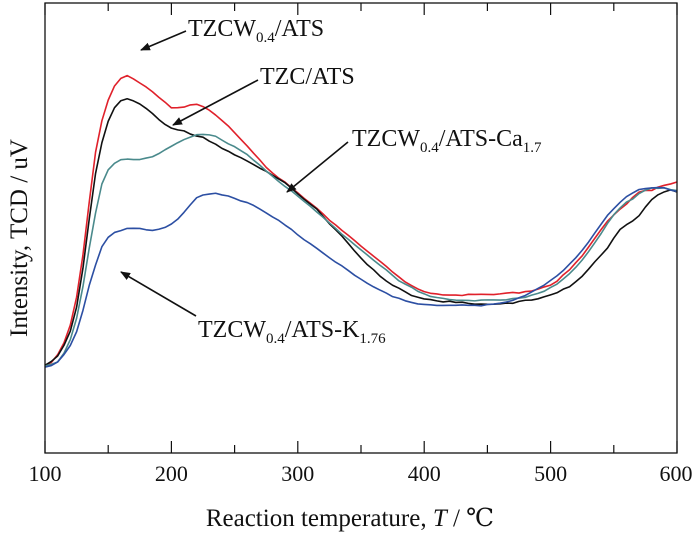  Describe the element at coordinates (45, 473) in the screenshot. I see `x-tick-label-100: 100` at that location.